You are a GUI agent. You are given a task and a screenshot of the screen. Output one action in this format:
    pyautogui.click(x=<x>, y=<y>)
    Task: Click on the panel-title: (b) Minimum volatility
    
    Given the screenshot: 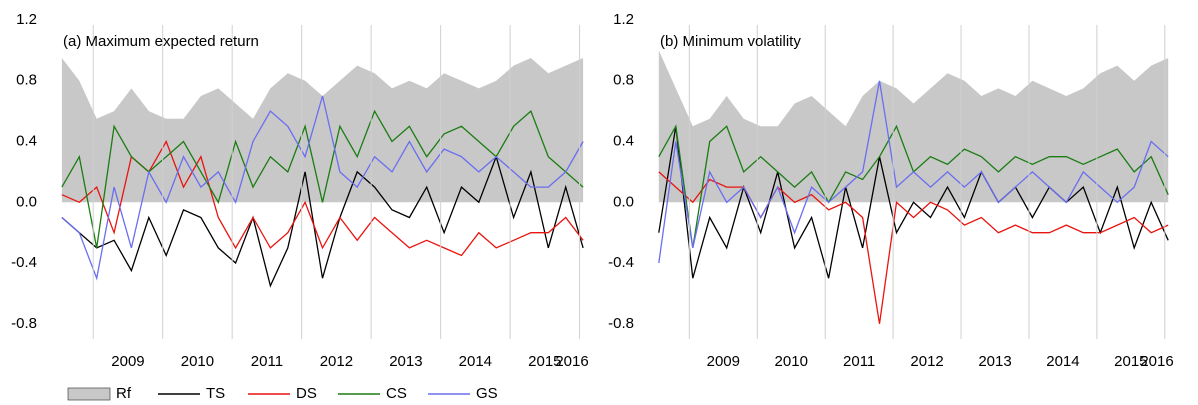 What is the action you would take?
    pyautogui.click(x=730, y=41)
    